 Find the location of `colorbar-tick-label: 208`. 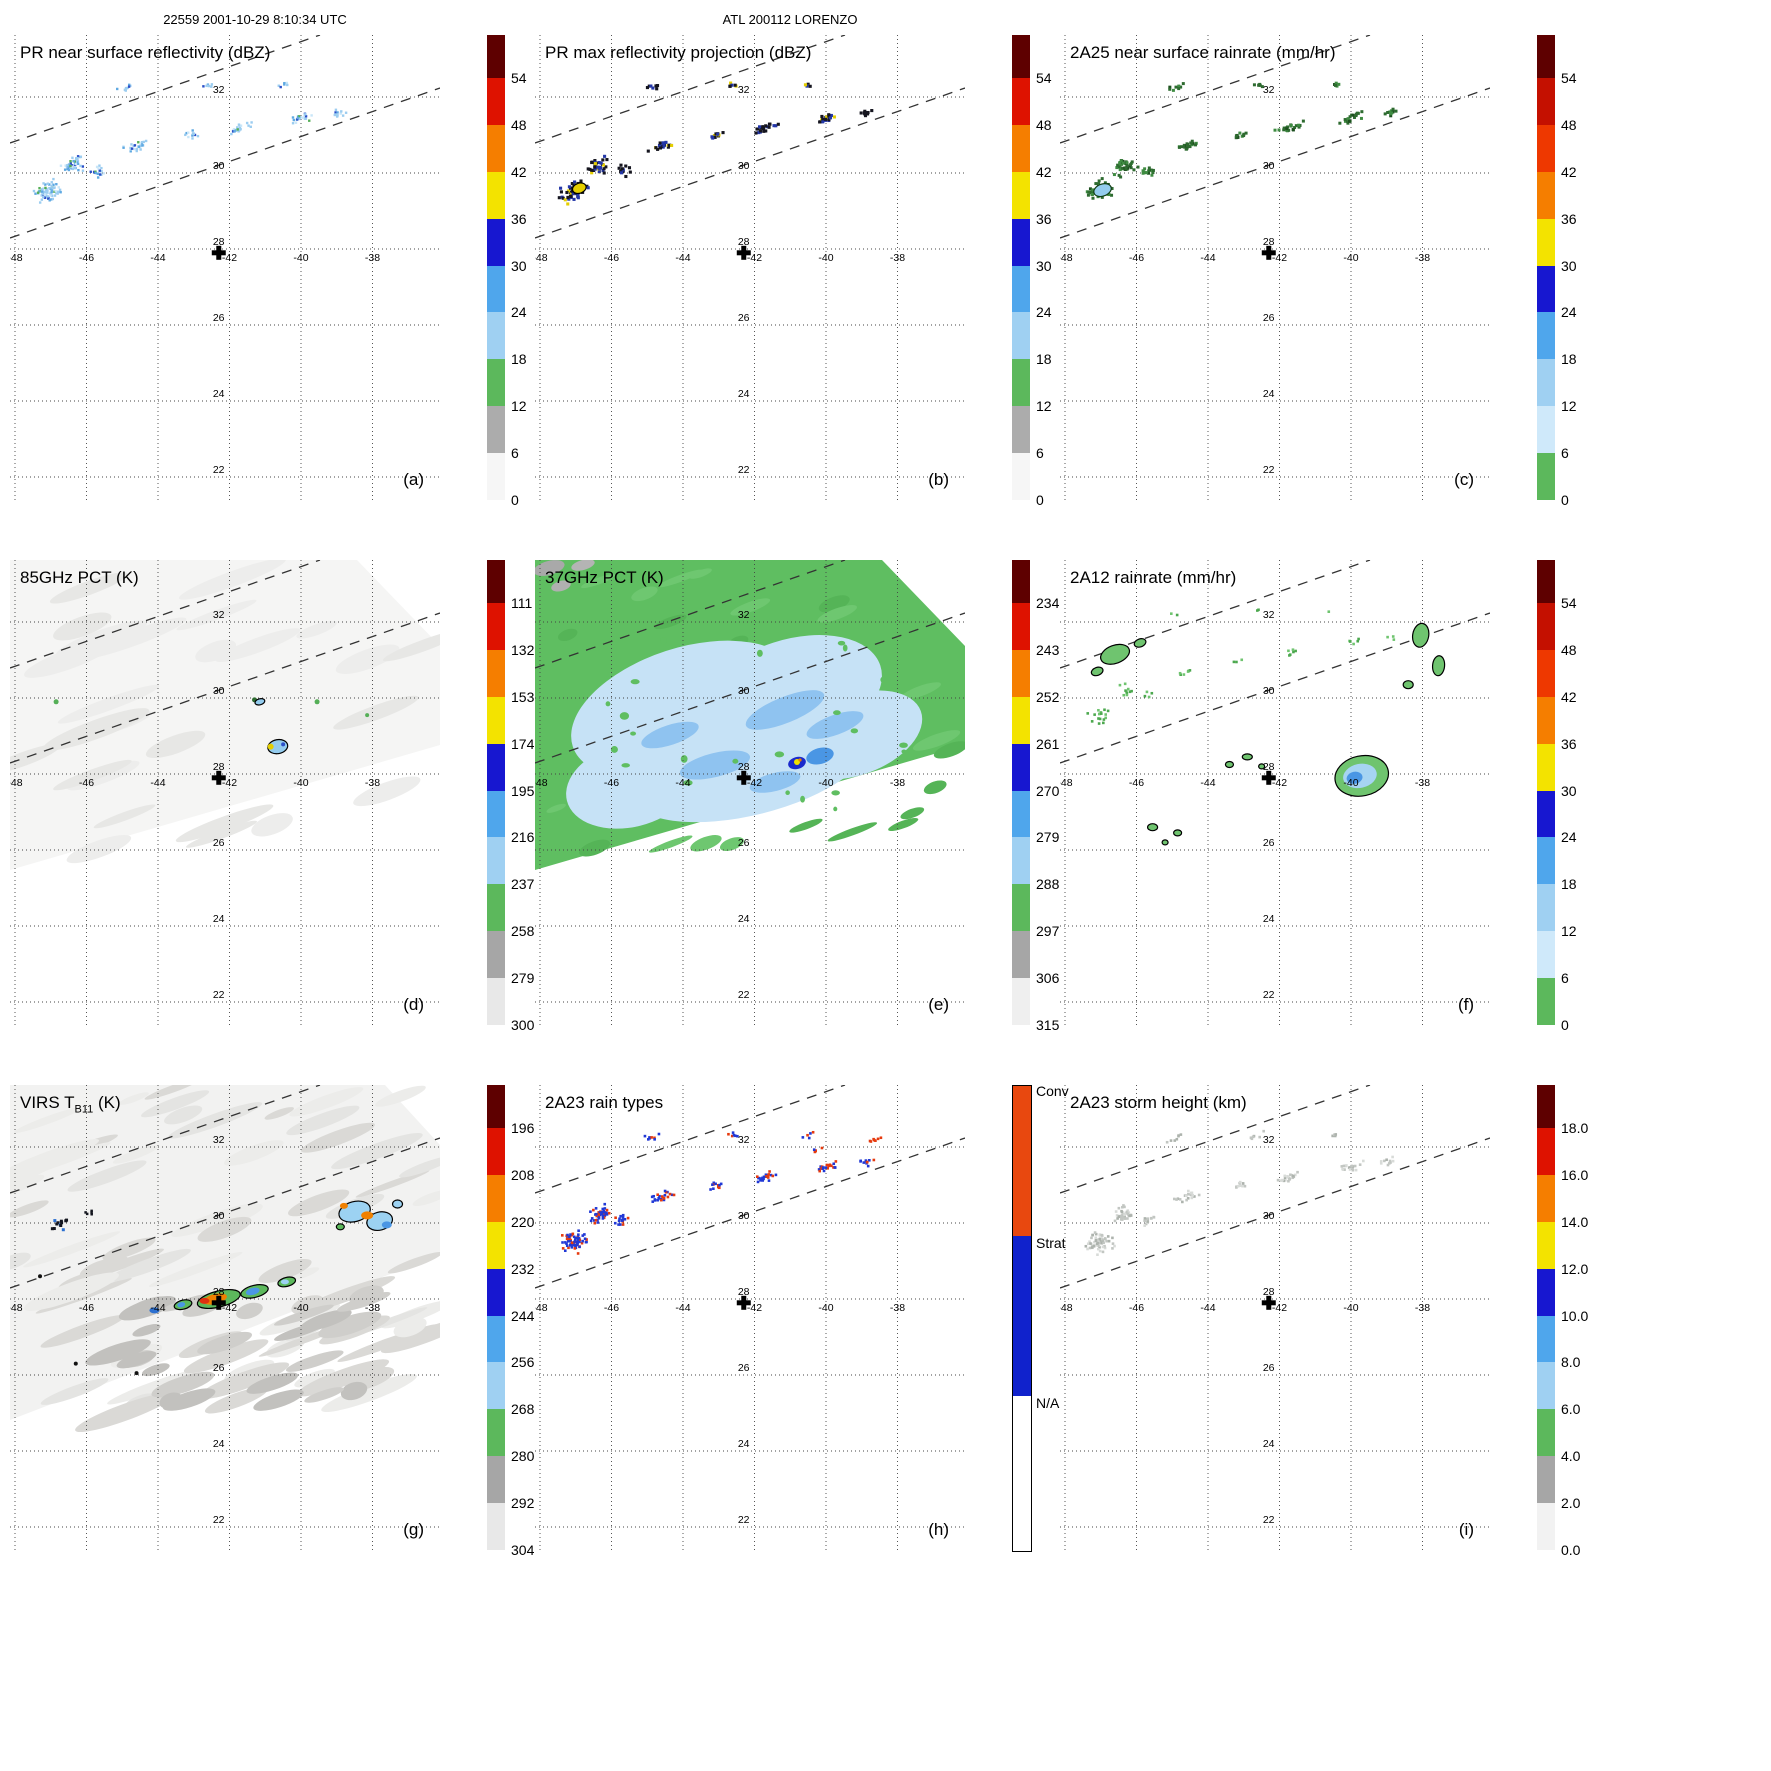

colorbar-tick-label: 208 is located at coordinates (523, 1174).